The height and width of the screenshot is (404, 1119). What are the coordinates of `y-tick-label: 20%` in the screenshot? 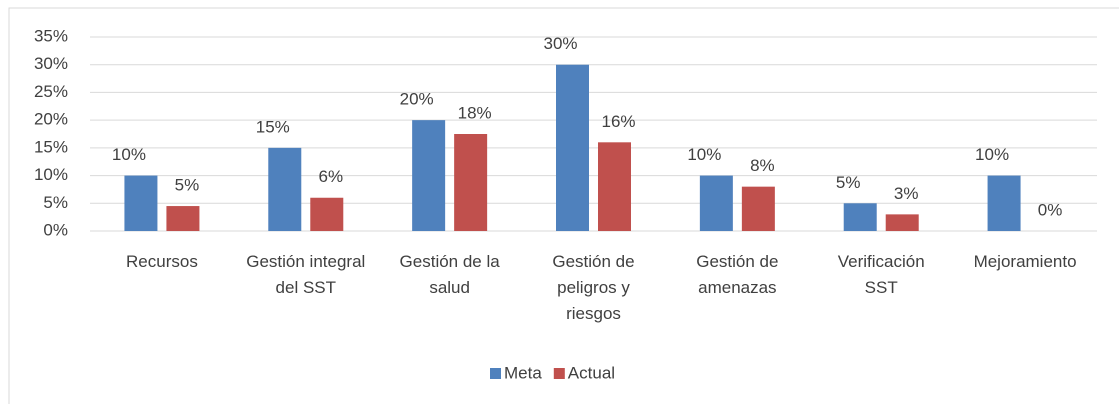 It's located at (51, 119).